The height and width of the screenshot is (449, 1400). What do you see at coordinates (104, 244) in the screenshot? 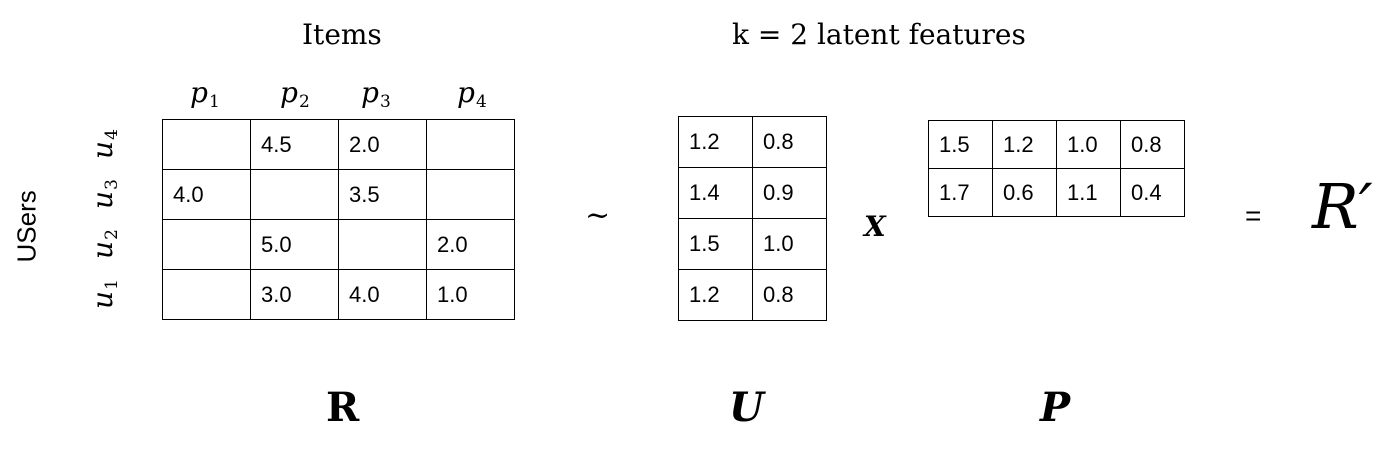
I see `user-label-u2: u2` at bounding box center [104, 244].